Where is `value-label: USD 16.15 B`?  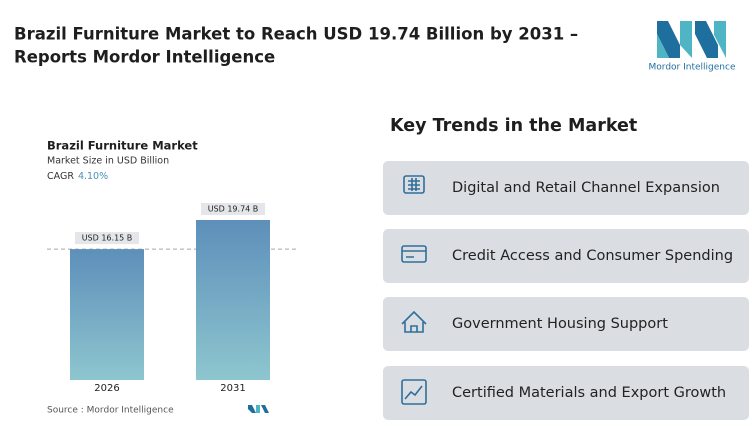 value-label: USD 16.15 B is located at coordinates (107, 238).